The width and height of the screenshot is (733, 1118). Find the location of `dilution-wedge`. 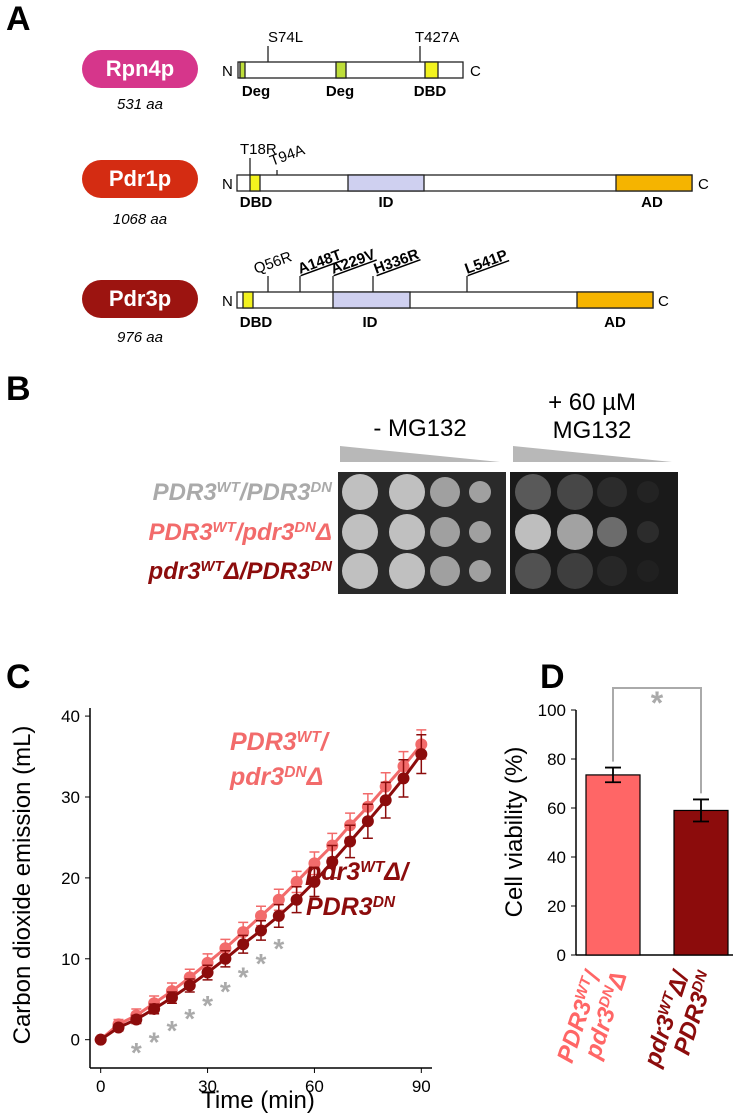

dilution-wedge is located at coordinates (592, 454).